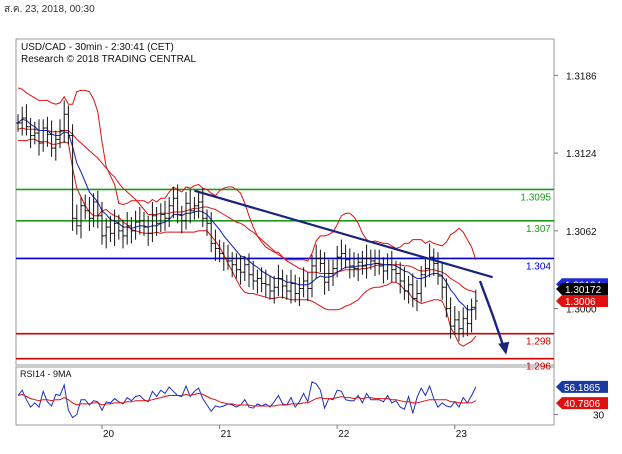  What do you see at coordinates (97, 47) in the screenshot?
I see `chart-title: USD/CAD - 30min - 2:30:41 (CET)` at bounding box center [97, 47].